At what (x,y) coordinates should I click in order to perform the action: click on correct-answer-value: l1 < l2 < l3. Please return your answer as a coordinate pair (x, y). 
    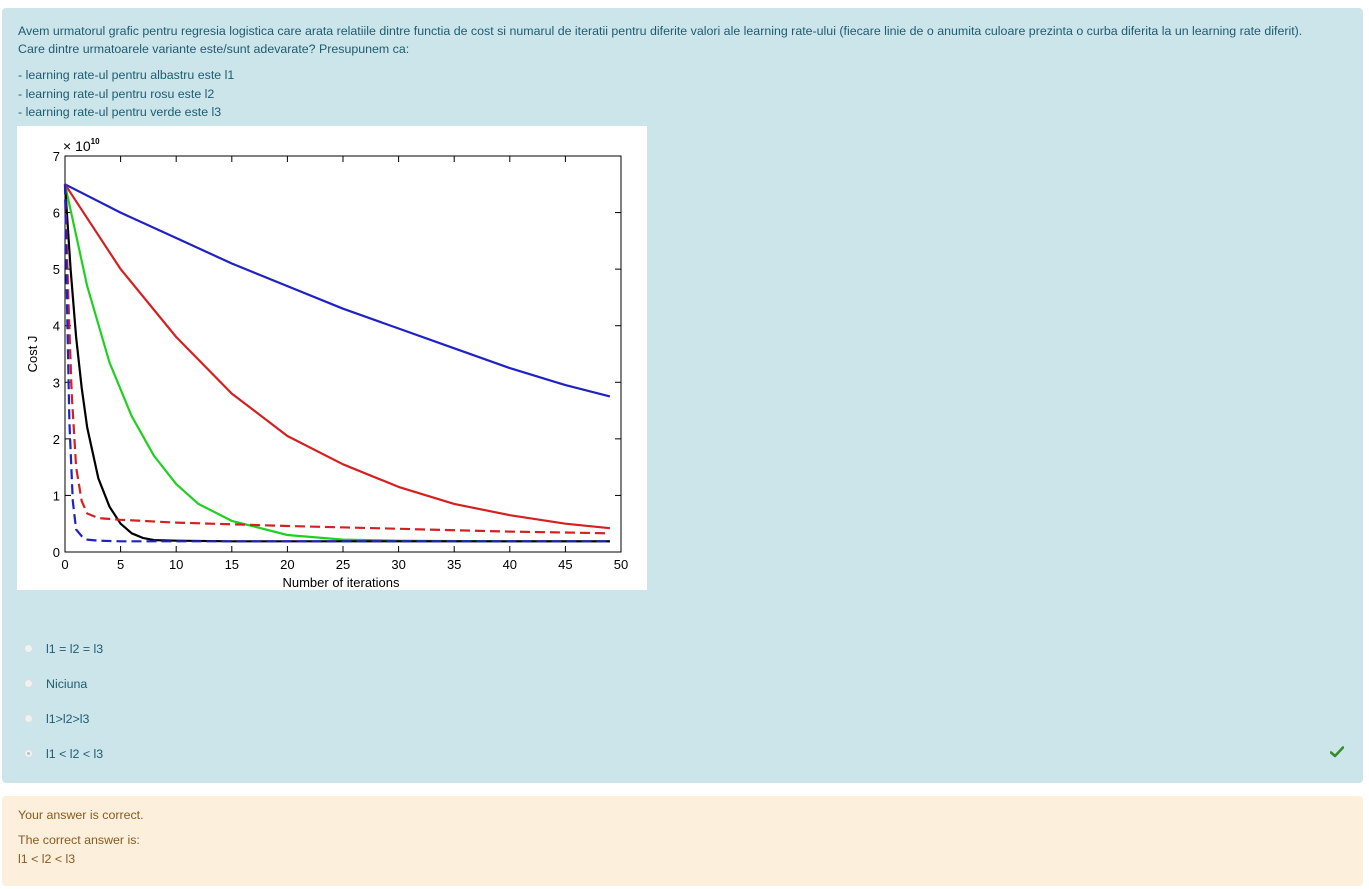
    Looking at the image, I should click on (47, 859).